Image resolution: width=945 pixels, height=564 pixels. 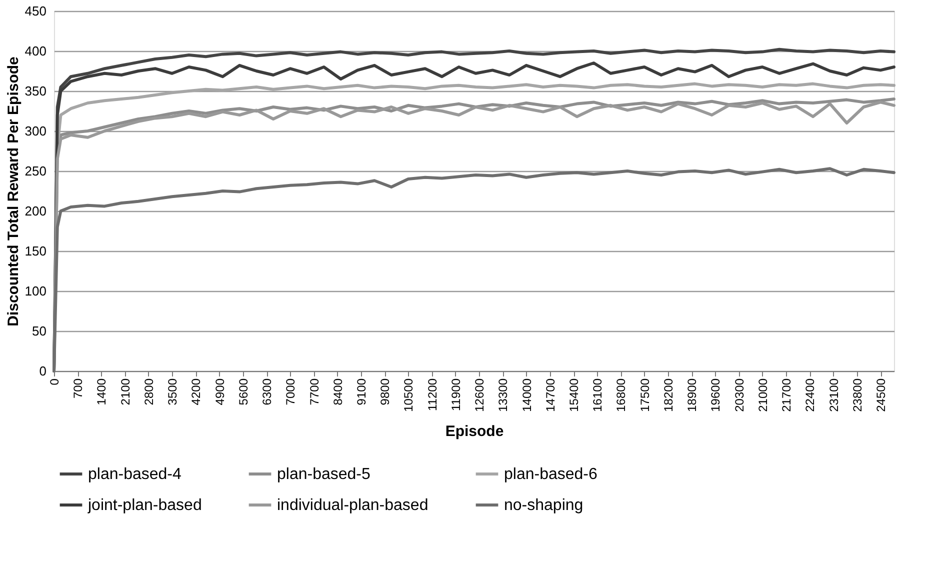 What do you see at coordinates (243, 392) in the screenshot?
I see `x-tick-label: 5600` at bounding box center [243, 392].